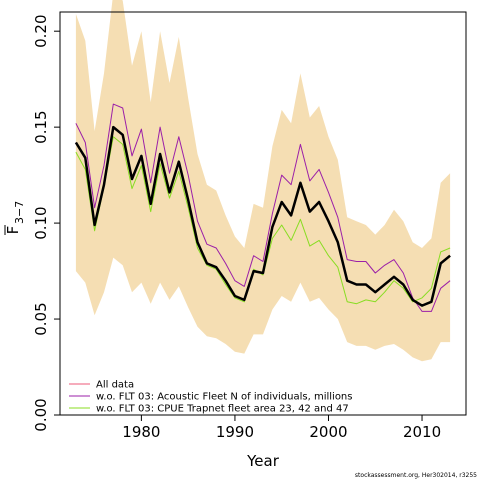  I want to click on y-axis-title: F 3−7, so click(15, 218).